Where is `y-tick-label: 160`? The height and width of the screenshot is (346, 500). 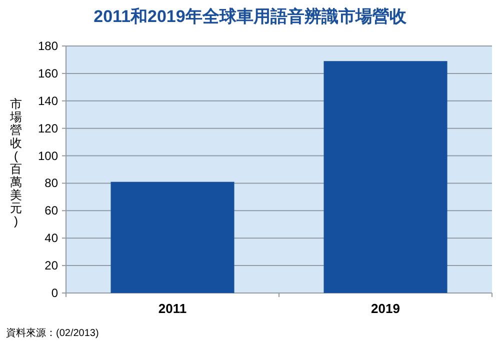 y-tick-label: 160 is located at coordinates (48, 73).